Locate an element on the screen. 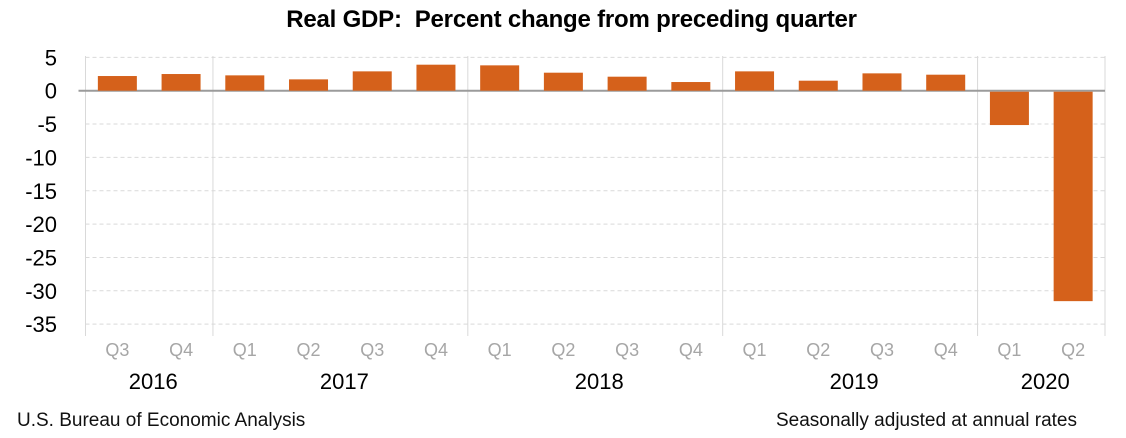 This screenshot has width=1126, height=438. year-label: 2017 is located at coordinates (344, 381).